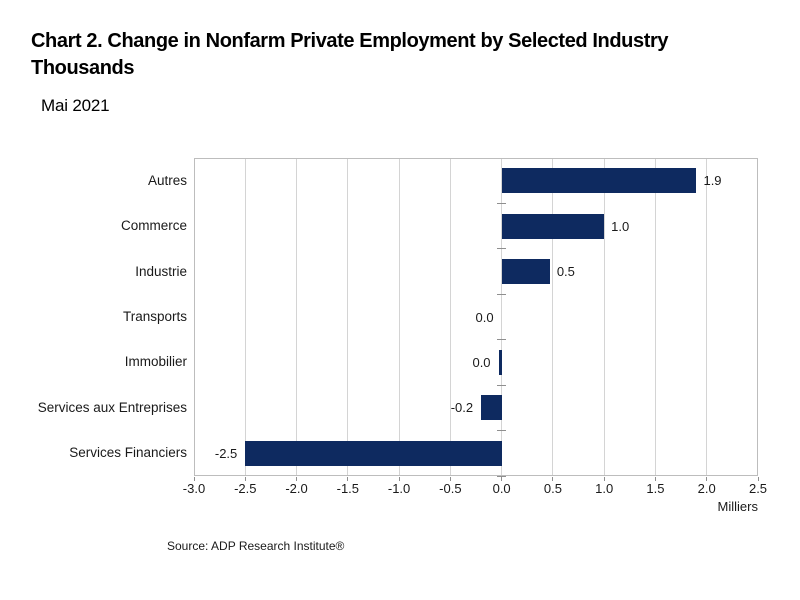 This screenshot has width=800, height=600. What do you see at coordinates (462, 408) in the screenshot?
I see `value-label-services-aux-entreprises: -0.2` at bounding box center [462, 408].